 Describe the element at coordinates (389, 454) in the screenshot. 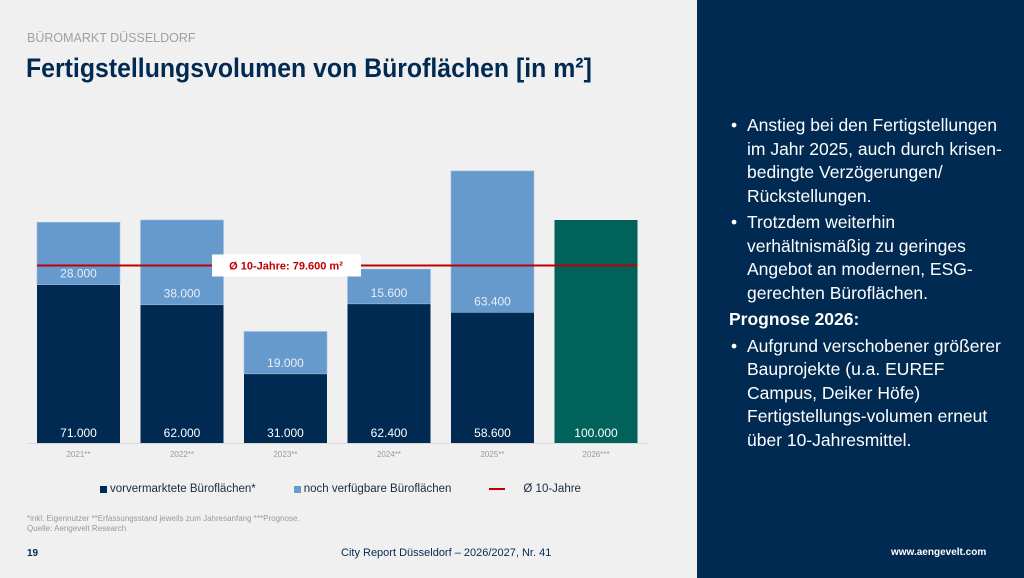

I see `x-tick-label: 2024**` at that location.